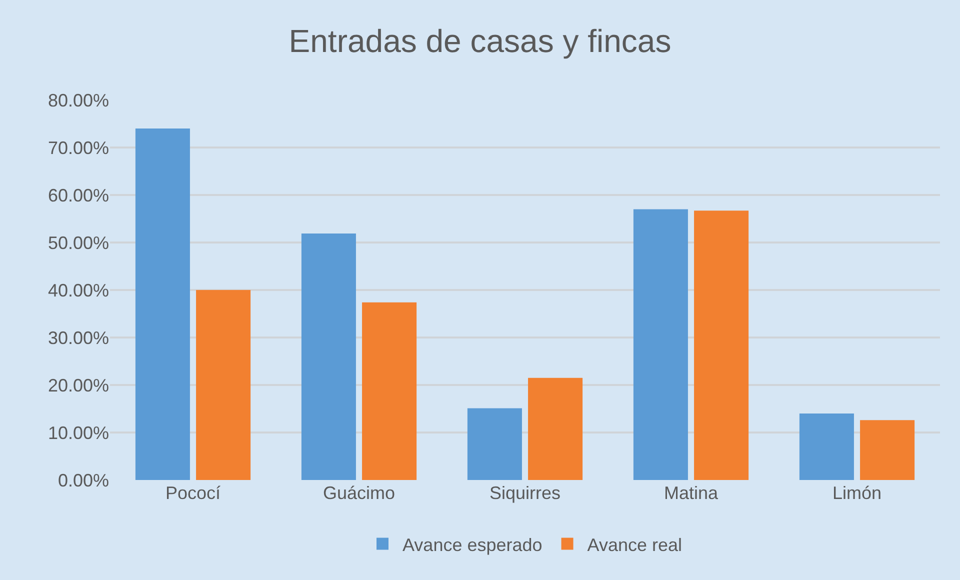  Describe the element at coordinates (472, 544) in the screenshot. I see `legend-label: Avance esperado` at that location.